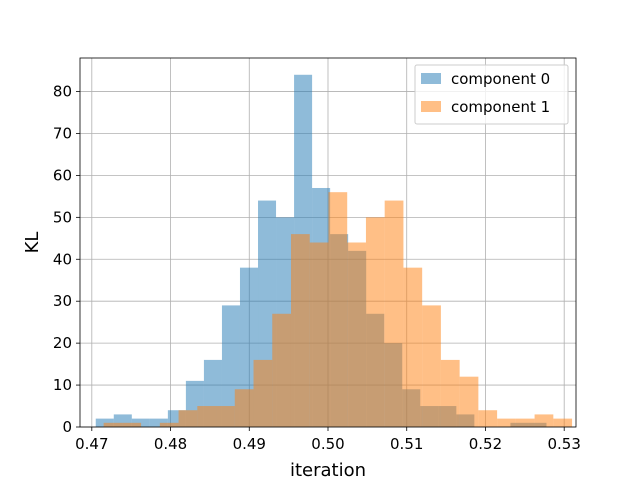 This screenshot has width=640, height=480. I want to click on y-tick-label: 10, so click(62, 385).